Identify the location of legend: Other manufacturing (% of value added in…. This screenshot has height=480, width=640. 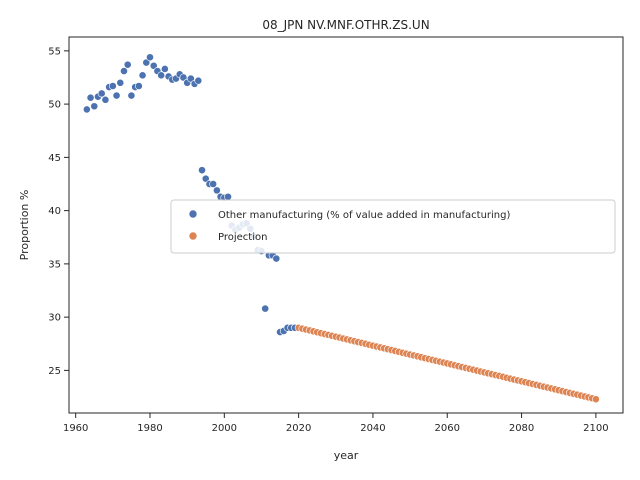
(393, 226).